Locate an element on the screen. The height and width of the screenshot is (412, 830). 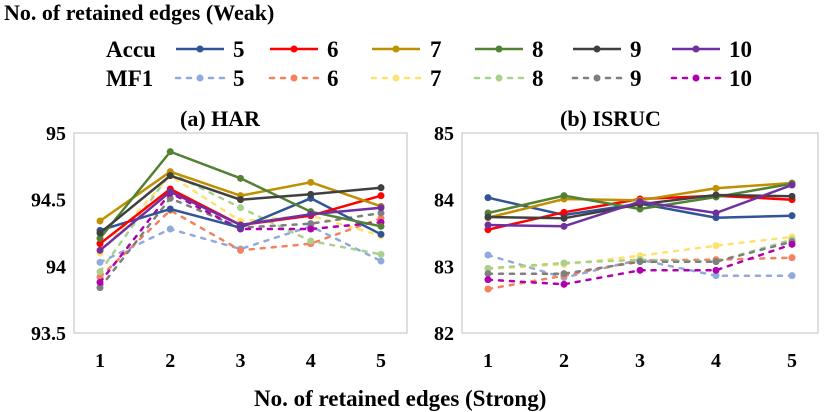
point-mf1-8-x5 is located at coordinates (381, 254).